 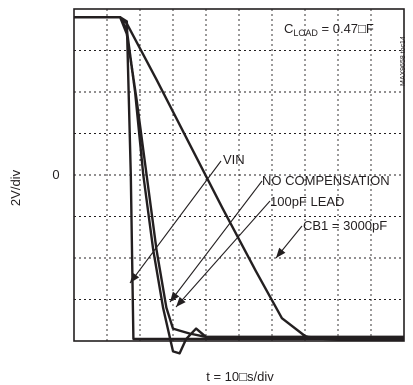 What do you see at coordinates (403, 61) in the screenshot?
I see `part-id-label: MAX9658 toc14` at bounding box center [403, 61].